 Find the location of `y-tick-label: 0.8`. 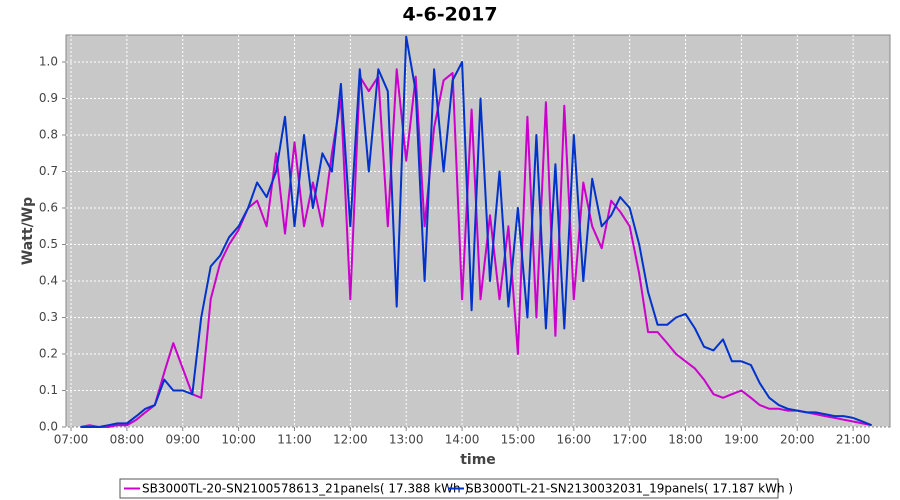

y-tick-label: 0.8 is located at coordinates (48, 135).